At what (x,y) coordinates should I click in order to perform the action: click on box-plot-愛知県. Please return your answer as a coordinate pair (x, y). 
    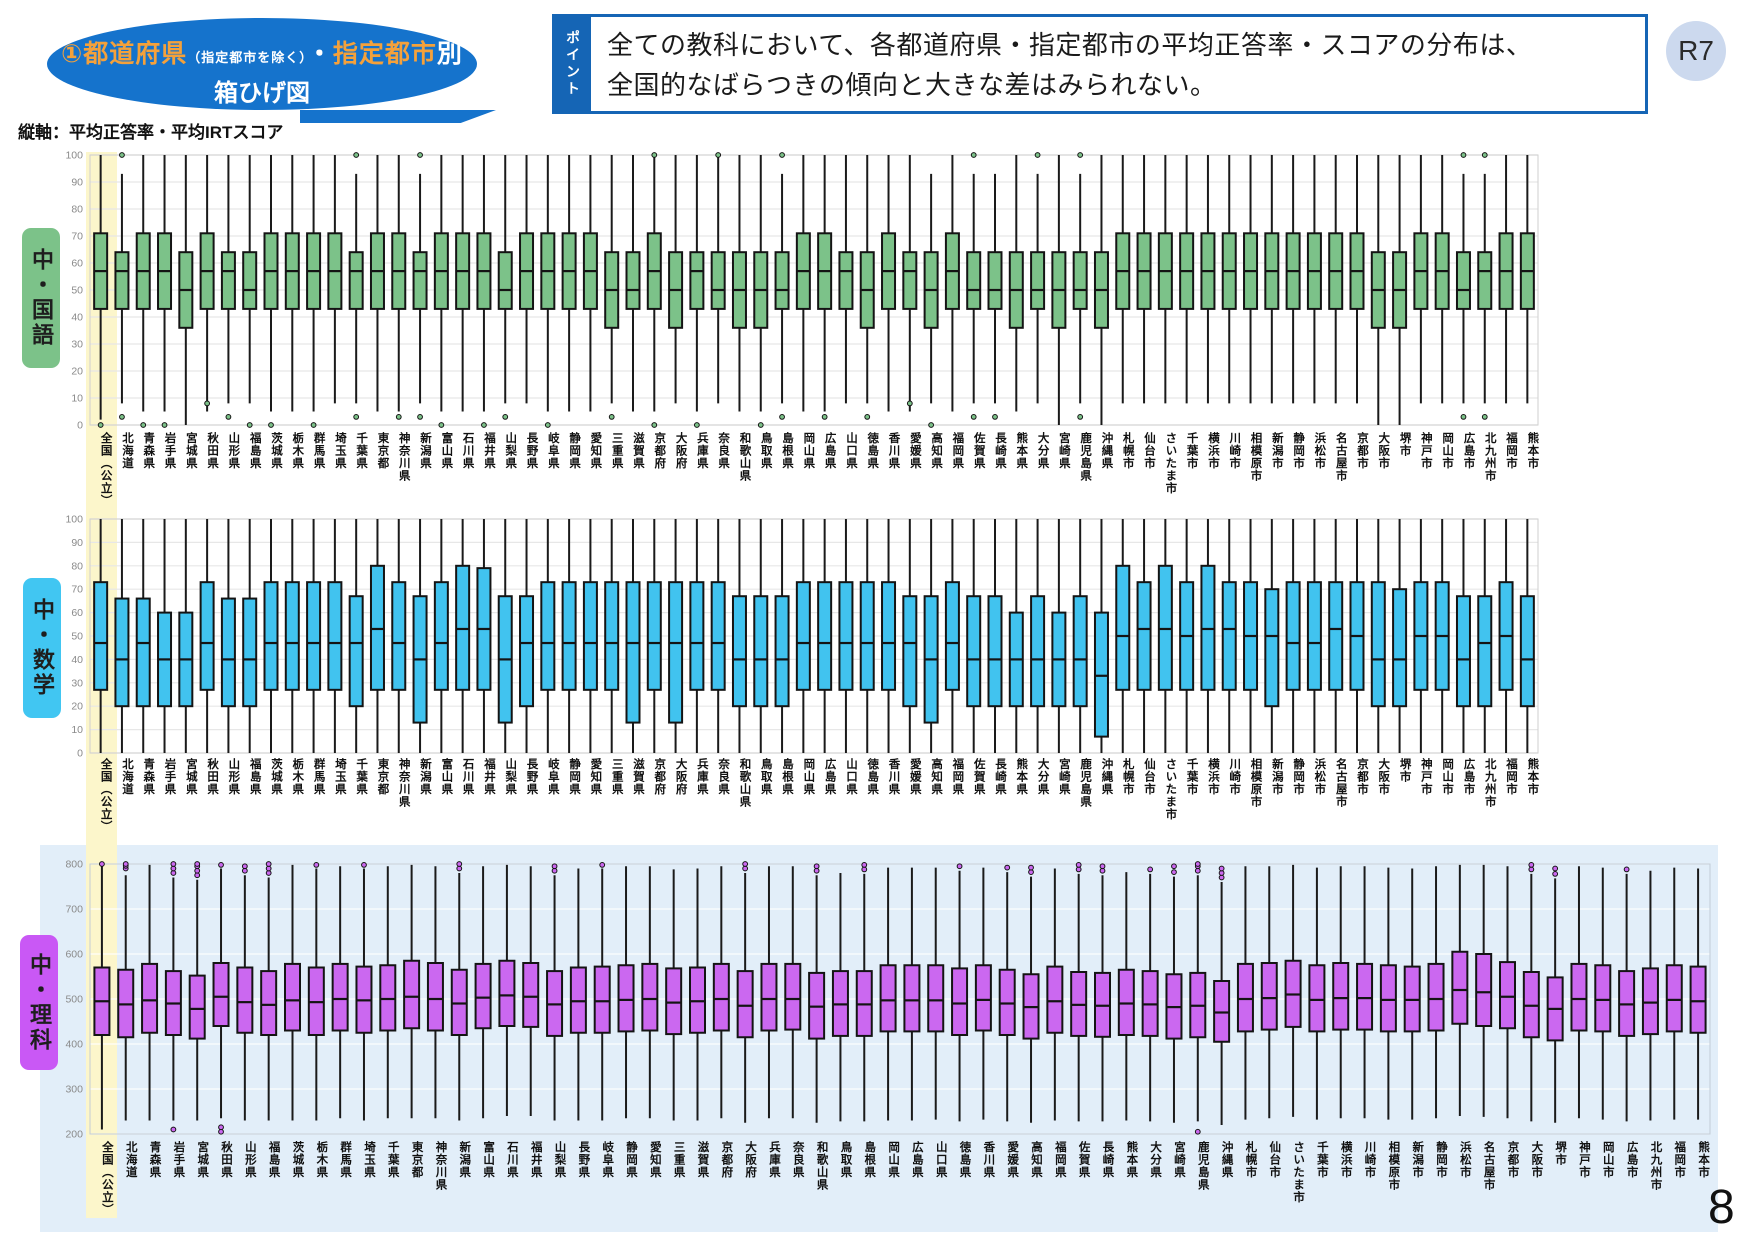
    Looking at the image, I should click on (590, 283).